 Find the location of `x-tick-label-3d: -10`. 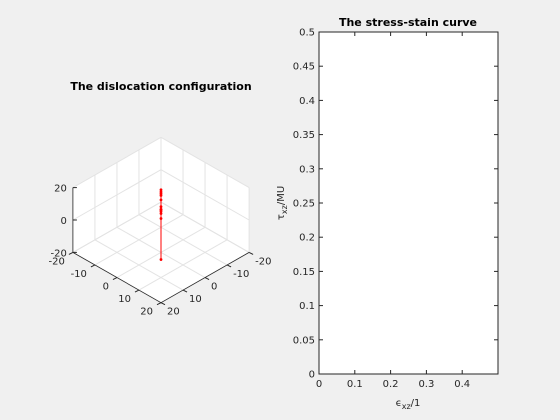

x-tick-label-3d: -10 is located at coordinates (79, 274).